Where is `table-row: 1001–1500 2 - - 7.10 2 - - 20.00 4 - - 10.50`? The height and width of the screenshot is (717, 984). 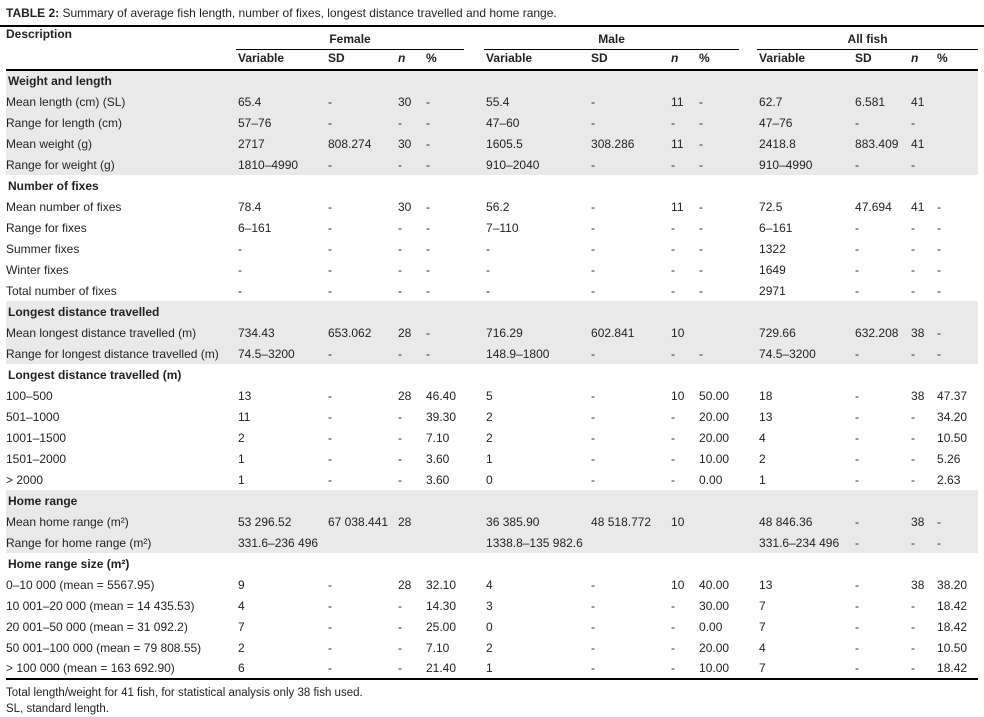
table-row: 1001–1500 2 - - 7.10 2 - - 20.00 4 - - 10.50 is located at coordinates (492, 437).